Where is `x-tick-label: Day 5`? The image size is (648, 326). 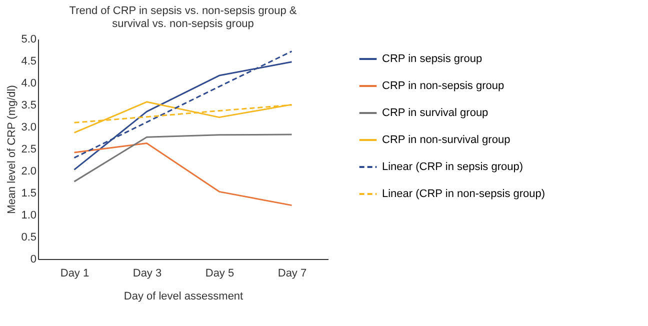
x-tick-label: Day 5 is located at coordinates (219, 274).